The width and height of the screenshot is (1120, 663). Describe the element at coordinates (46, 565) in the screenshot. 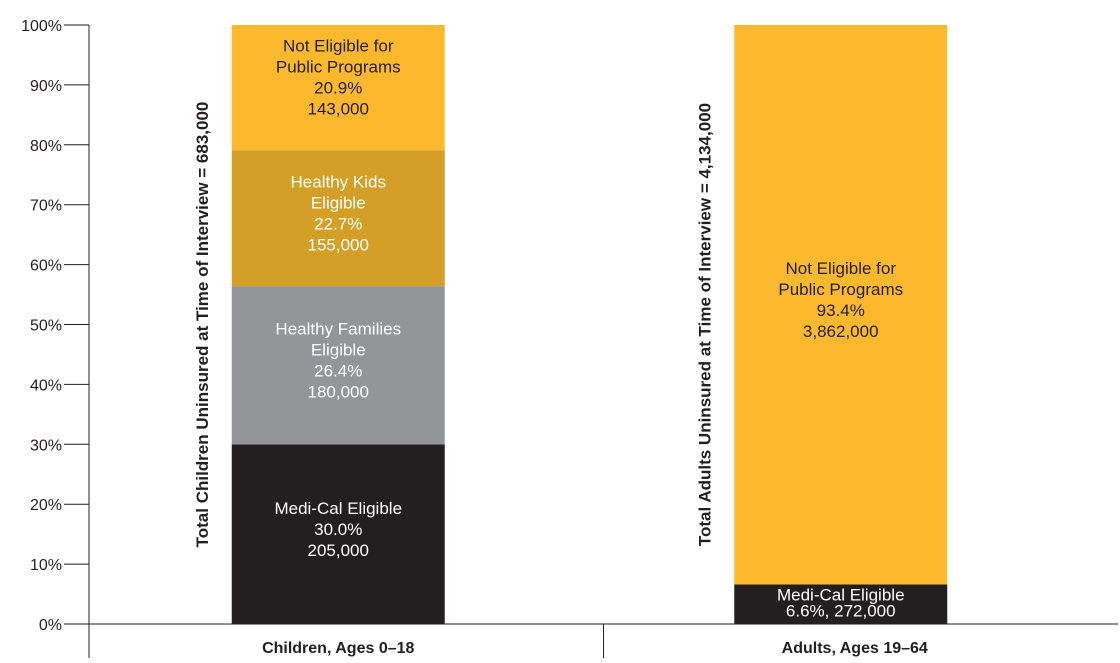

I see `y-tick-label: 10%` at that location.